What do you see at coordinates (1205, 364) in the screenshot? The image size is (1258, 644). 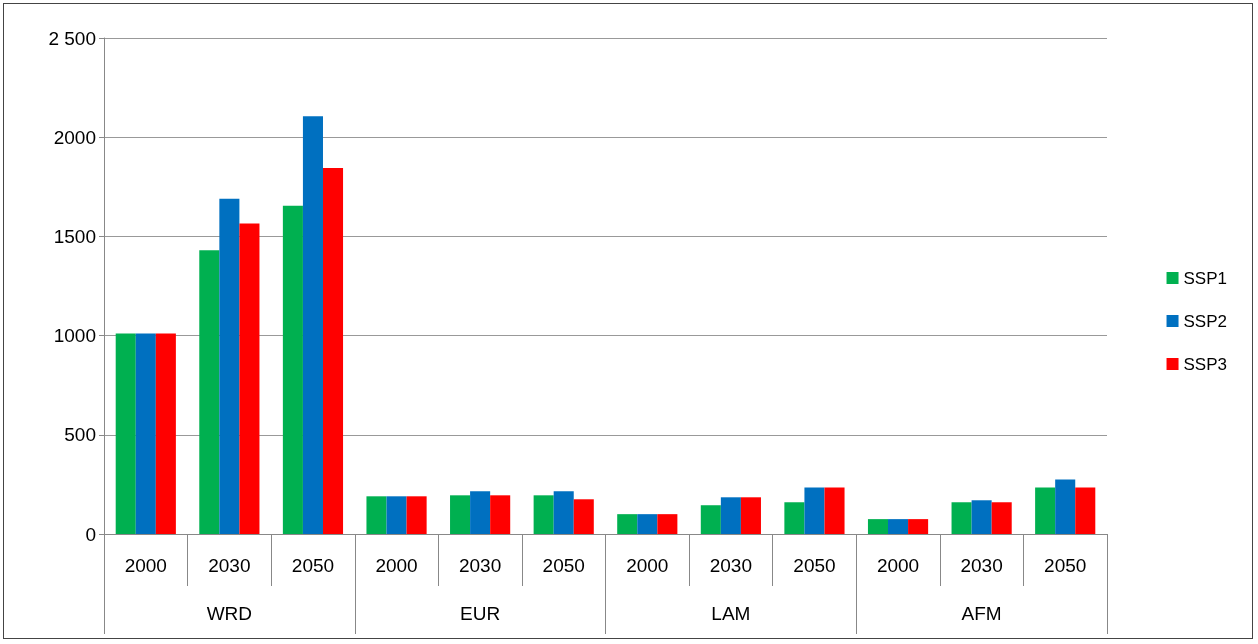 I see `legend-label: SSP3` at bounding box center [1205, 364].